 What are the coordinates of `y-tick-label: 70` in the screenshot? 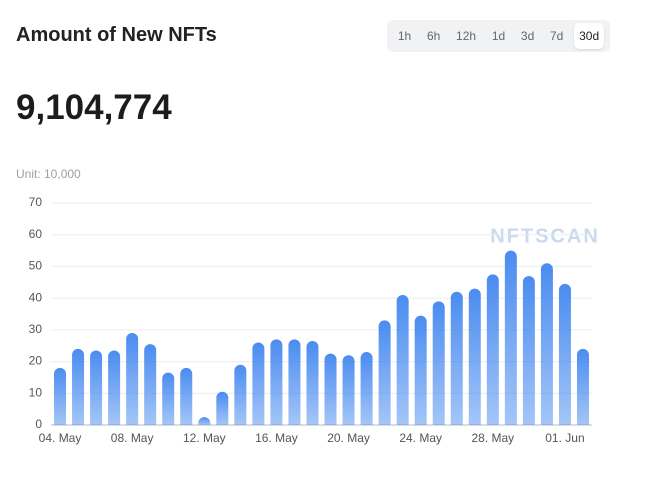 It's located at (36, 202).